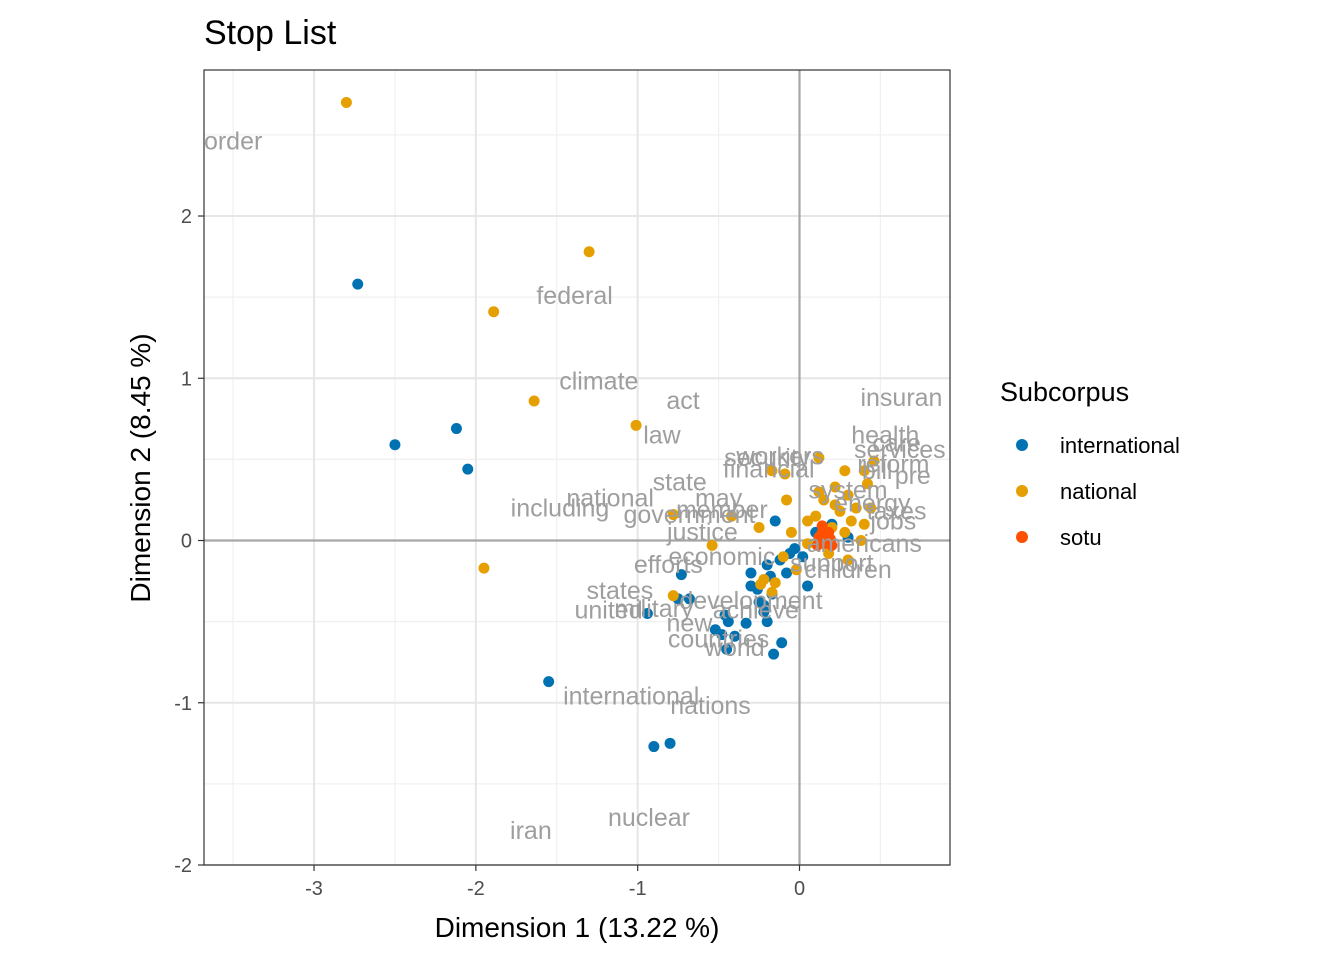 This screenshot has height=960, width=1344. What do you see at coordinates (893, 464) in the screenshot?
I see `word-label: reform` at bounding box center [893, 464].